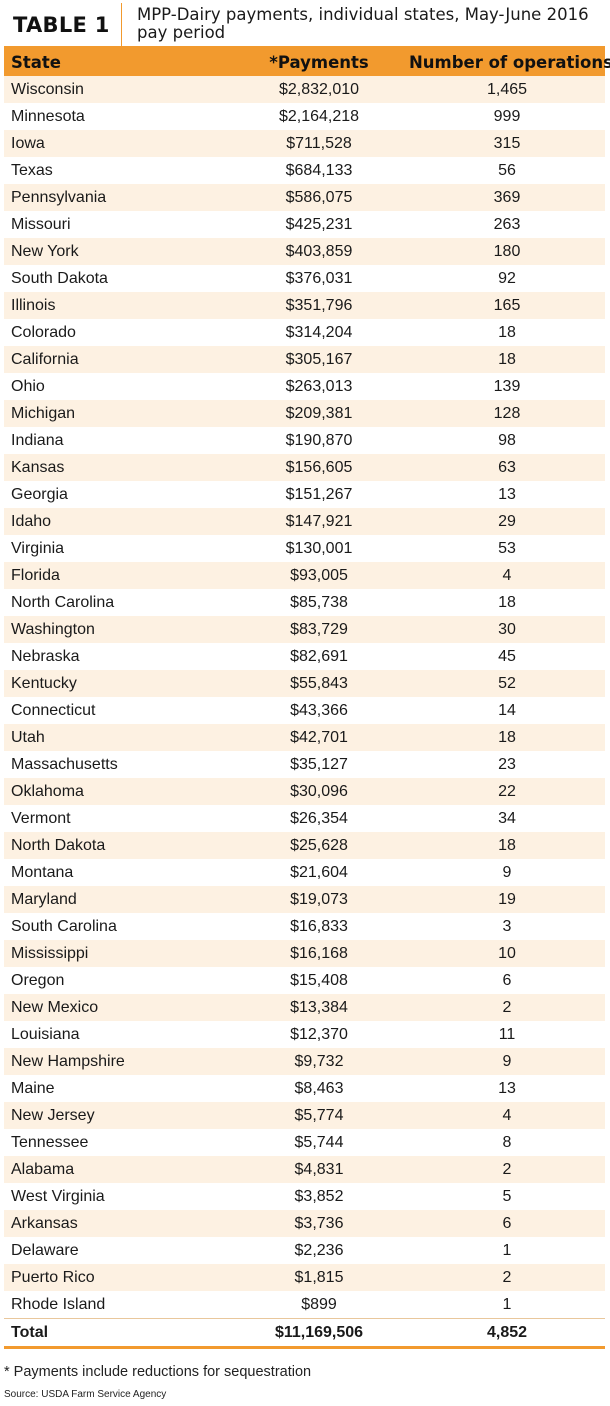 This screenshot has width=610, height=1406. Describe the element at coordinates (319, 413) in the screenshot. I see `cell-payments: $209,381` at that location.